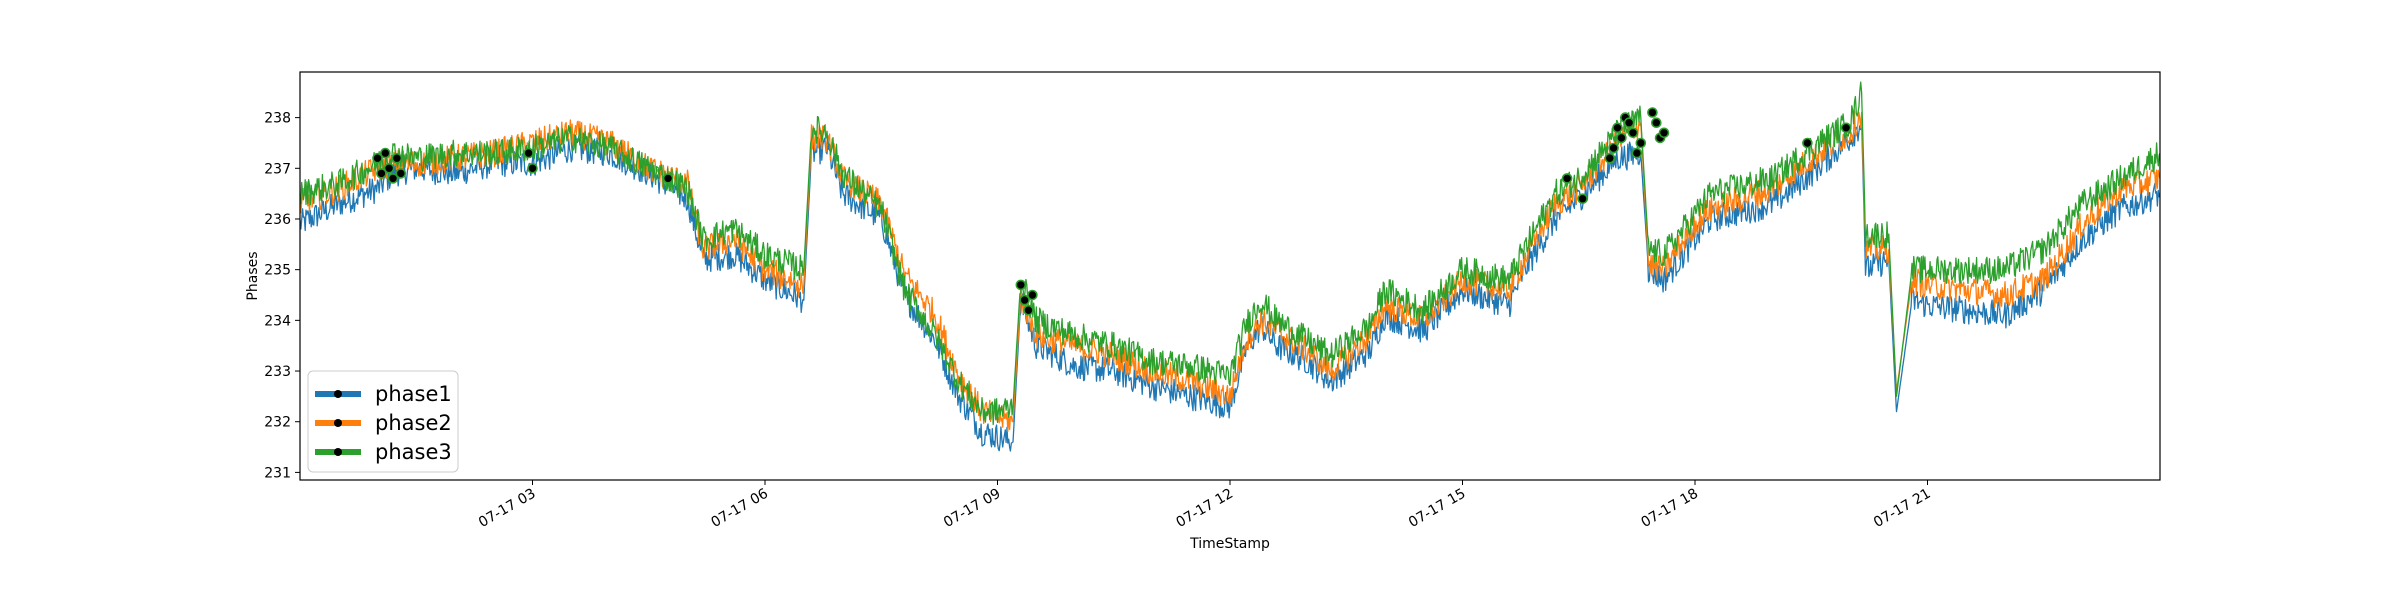 The image size is (2400, 600). What do you see at coordinates (277, 473) in the screenshot?
I see `y-tick-label: 231` at bounding box center [277, 473].